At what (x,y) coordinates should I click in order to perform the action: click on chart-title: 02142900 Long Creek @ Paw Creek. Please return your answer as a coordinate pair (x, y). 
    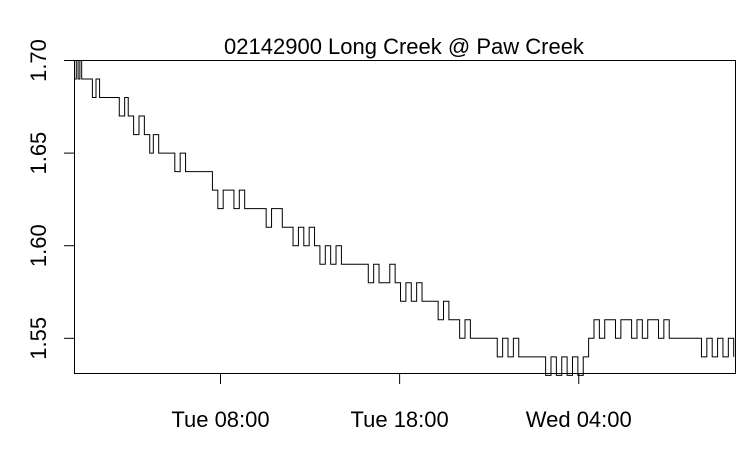
    Looking at the image, I should click on (404, 46).